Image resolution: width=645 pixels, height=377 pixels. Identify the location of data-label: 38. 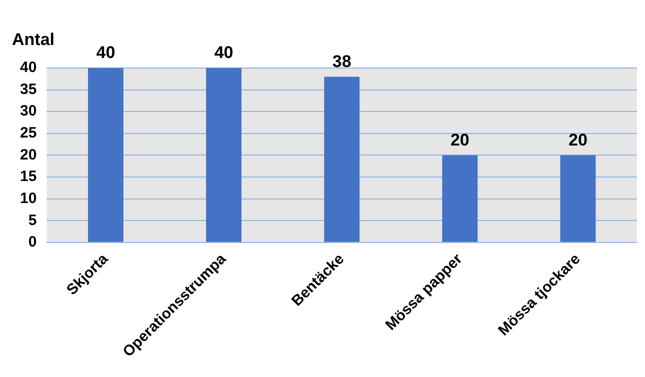
(342, 61).